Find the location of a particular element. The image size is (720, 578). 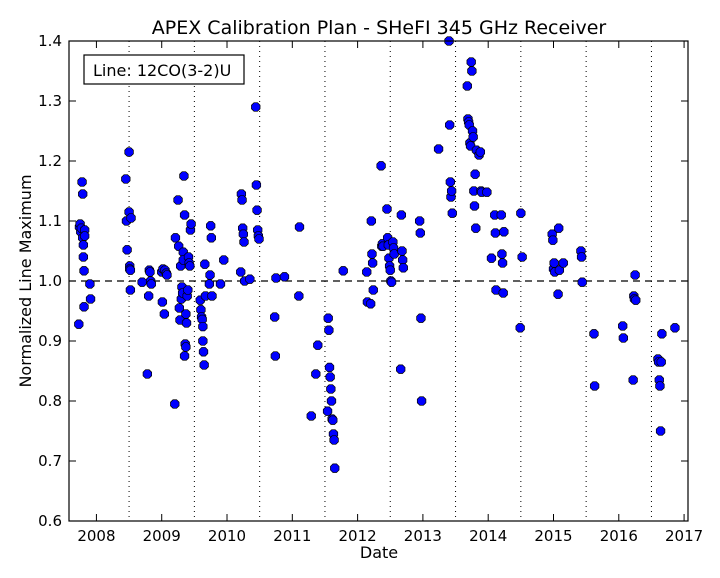

y-tick-label: 0.8 is located at coordinates (50, 401).